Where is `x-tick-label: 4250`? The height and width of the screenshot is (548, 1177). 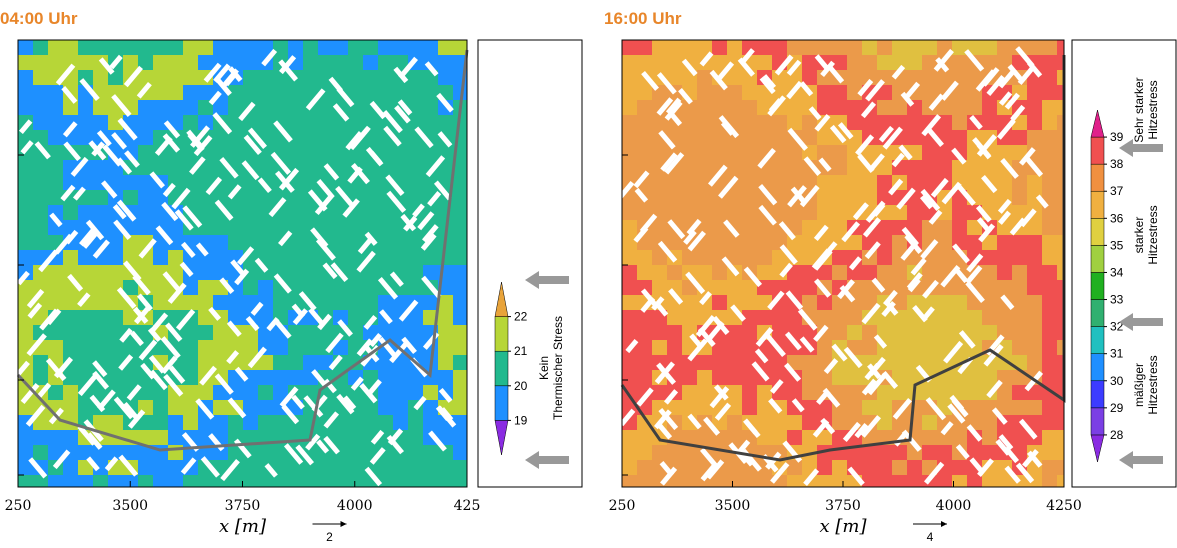
x-tick-label: 4250 is located at coordinates (1064, 506).